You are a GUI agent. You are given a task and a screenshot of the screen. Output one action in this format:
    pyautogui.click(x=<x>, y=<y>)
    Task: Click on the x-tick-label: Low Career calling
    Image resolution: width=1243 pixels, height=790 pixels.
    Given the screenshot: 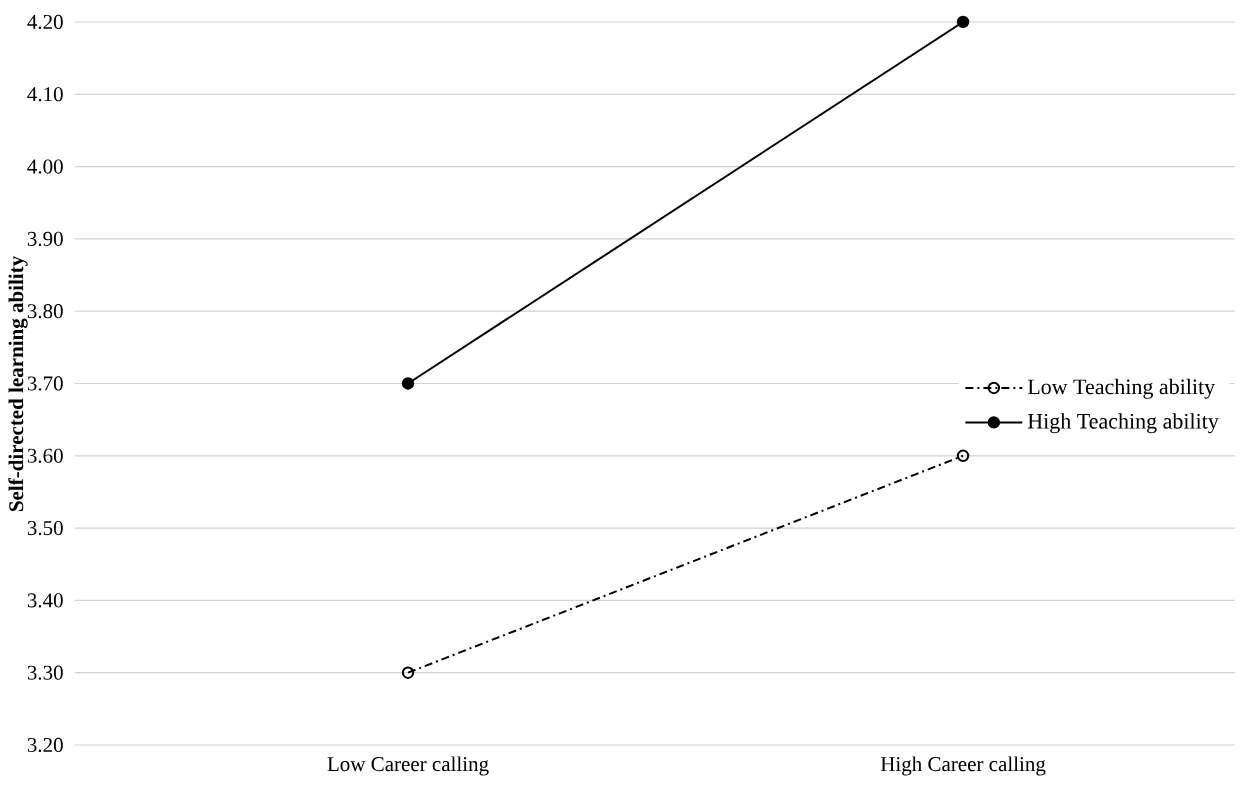 What is the action you would take?
    pyautogui.click(x=408, y=766)
    